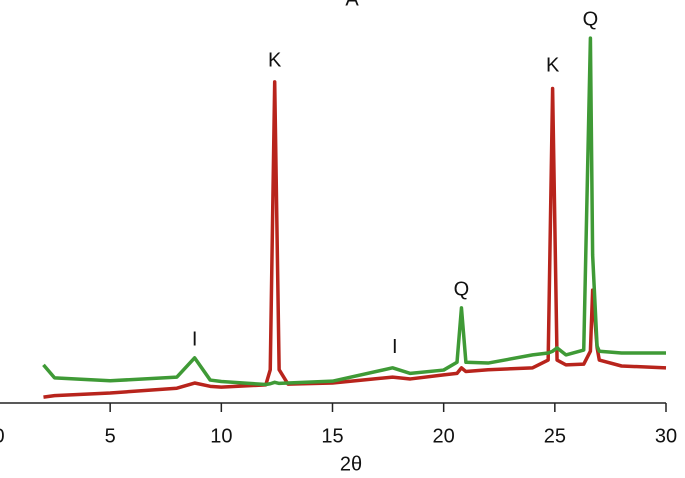 This screenshot has width=685, height=478. Describe the element at coordinates (221, 436) in the screenshot. I see `x-tick-label: 10` at that location.